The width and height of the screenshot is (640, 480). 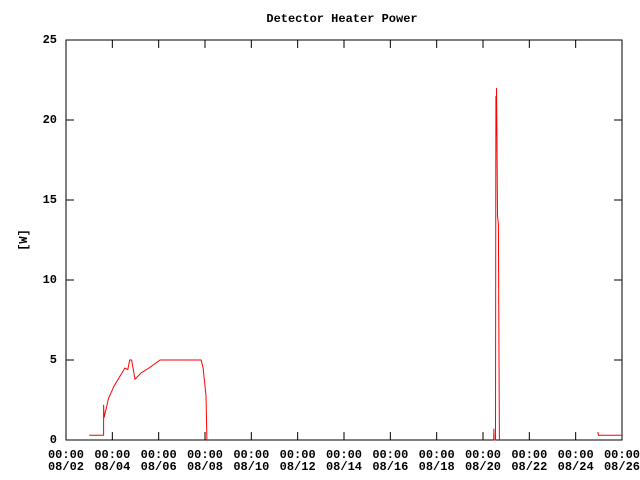 What do you see at coordinates (343, 461) in the screenshot?
I see `x-tick-label: 00:00 08/14` at bounding box center [343, 461].